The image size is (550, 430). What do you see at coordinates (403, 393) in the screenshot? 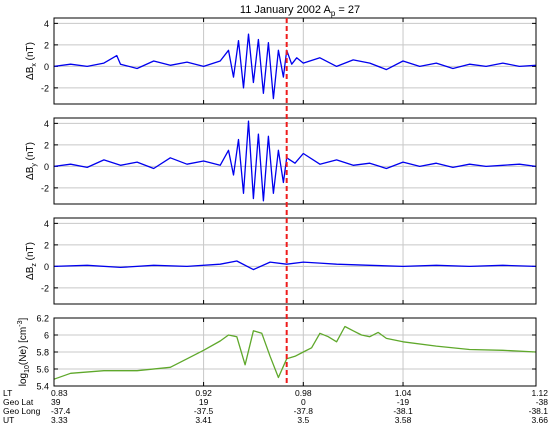
I see `xtable-value: 1.04` at bounding box center [403, 393].